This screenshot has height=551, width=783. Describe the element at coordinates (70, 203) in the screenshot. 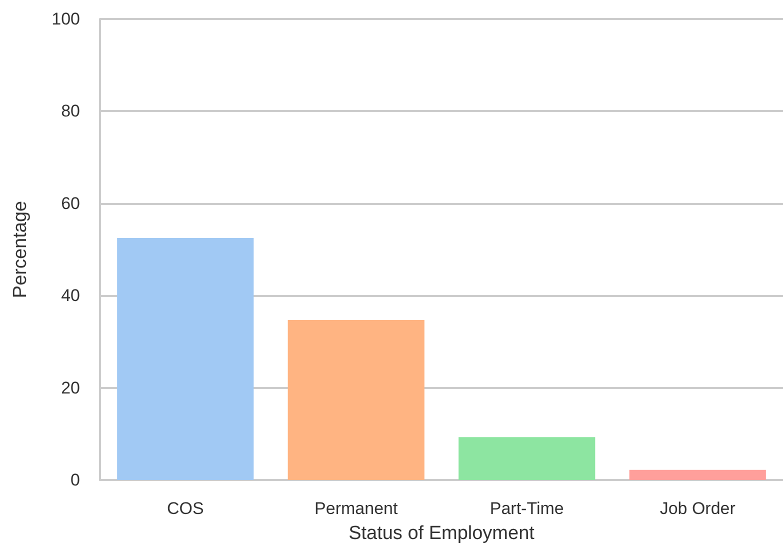

I see `y-tick-label: 60` at that location.